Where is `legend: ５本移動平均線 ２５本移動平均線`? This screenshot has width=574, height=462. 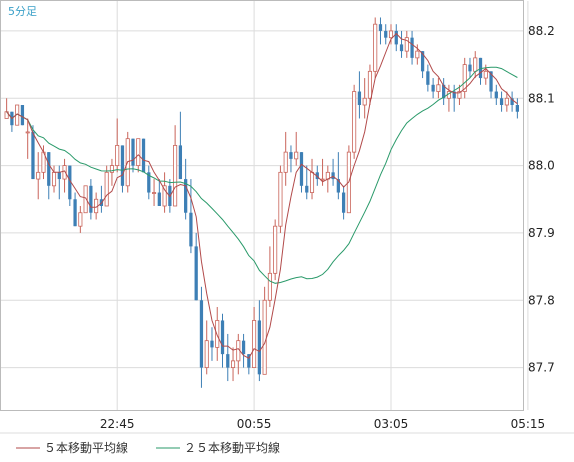
legend: ５本移動平均線 ２５本移動平均線 is located at coordinates (148, 447).